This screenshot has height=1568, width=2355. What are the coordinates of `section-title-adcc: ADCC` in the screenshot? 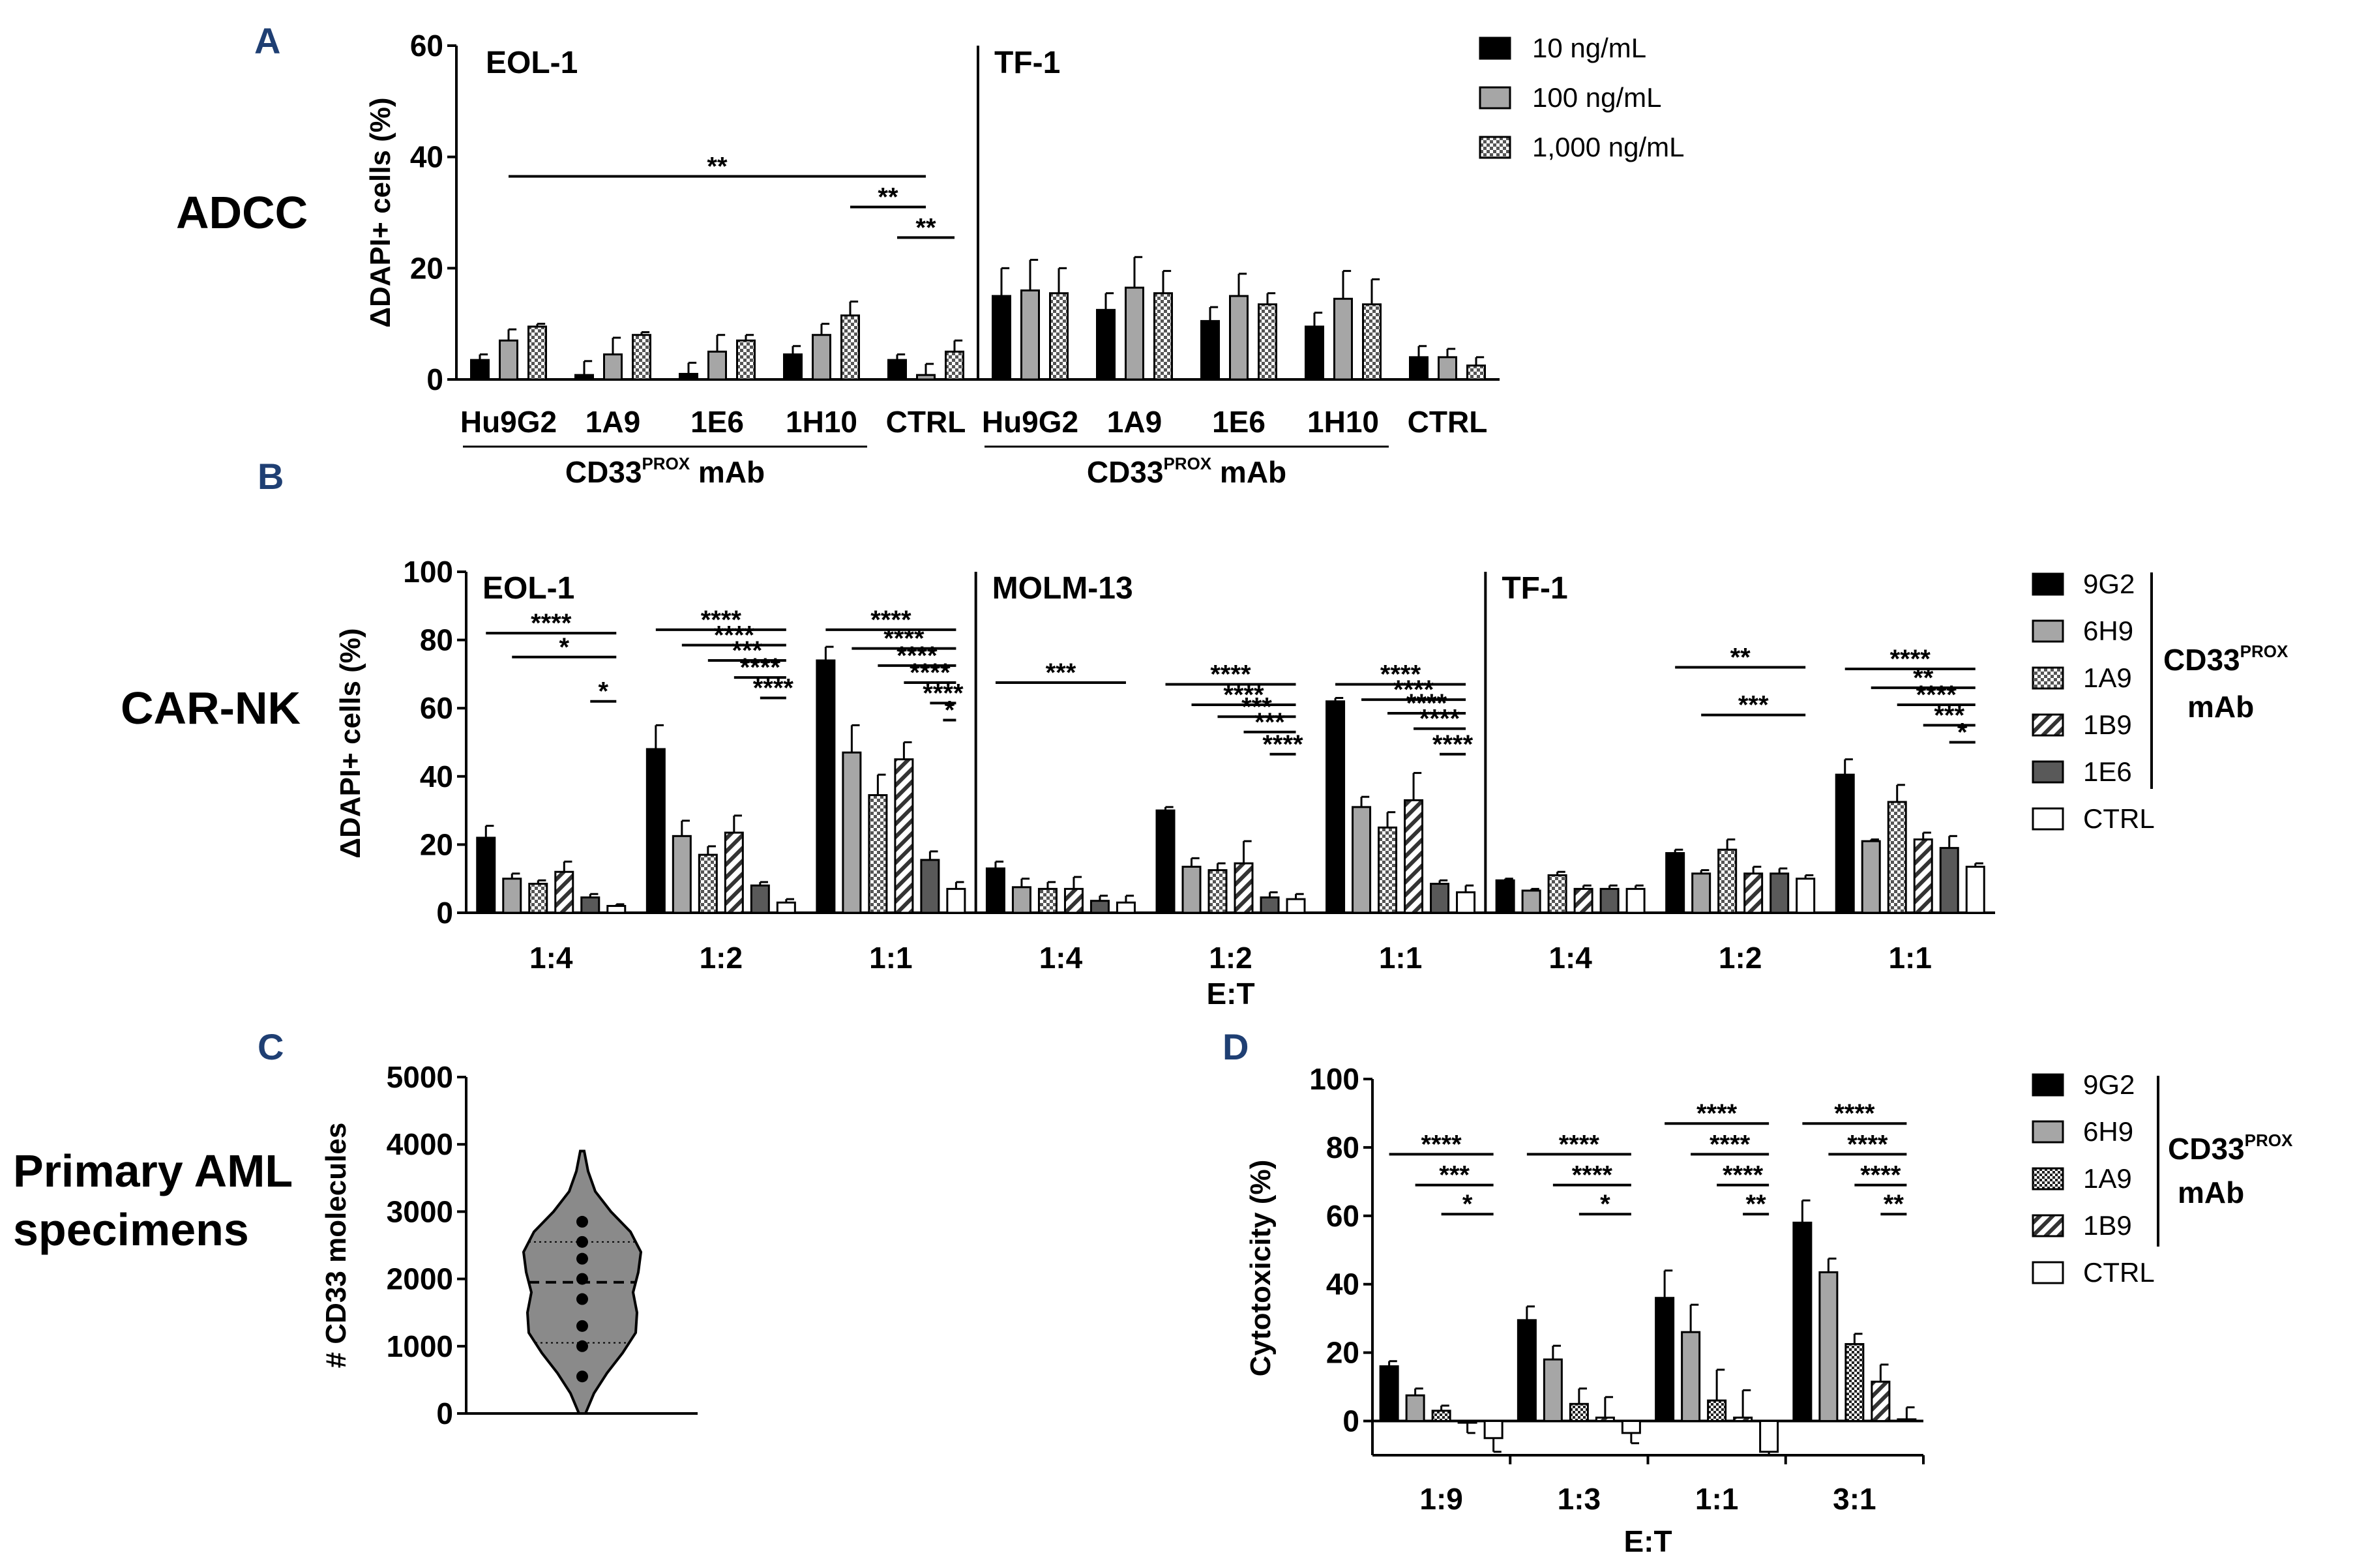 It's located at (242, 213).